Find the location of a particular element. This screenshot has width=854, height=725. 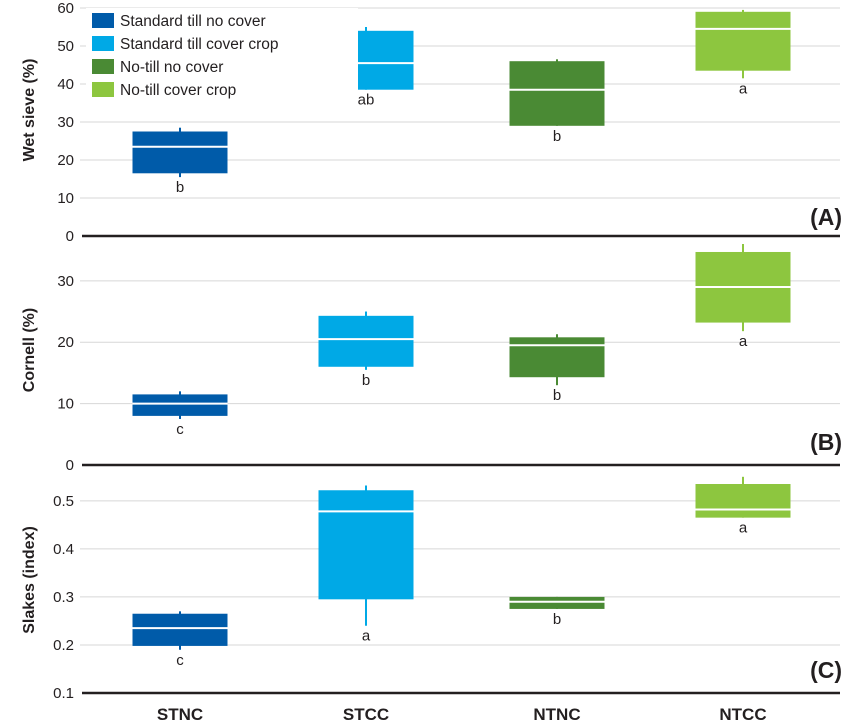

y-tick-label: 0.4 is located at coordinates (63, 549).